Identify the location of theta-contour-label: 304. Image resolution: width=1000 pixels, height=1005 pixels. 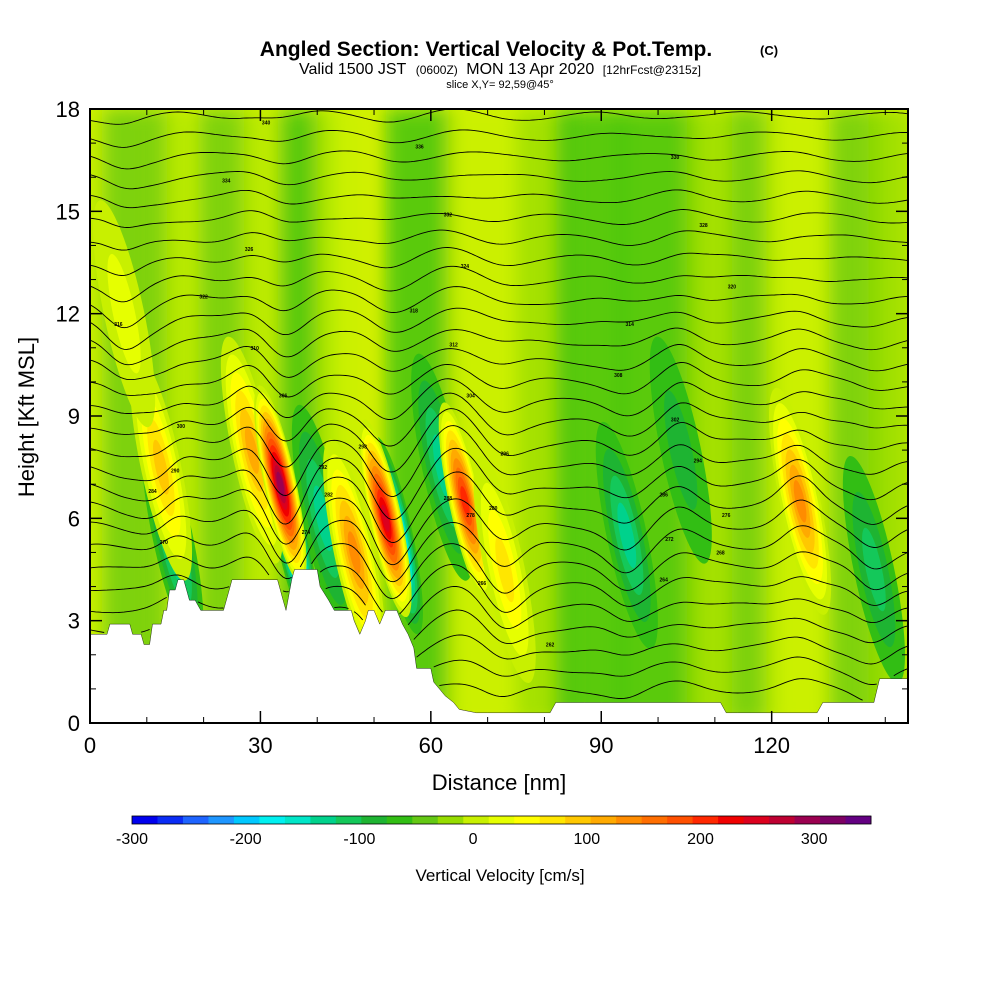
(470, 397).